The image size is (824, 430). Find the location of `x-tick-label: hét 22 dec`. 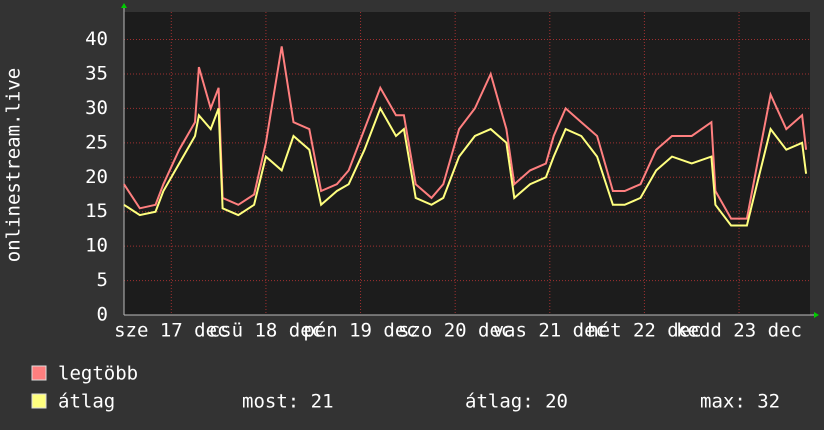

x-tick-label: hét 22 dec is located at coordinates (644, 331).